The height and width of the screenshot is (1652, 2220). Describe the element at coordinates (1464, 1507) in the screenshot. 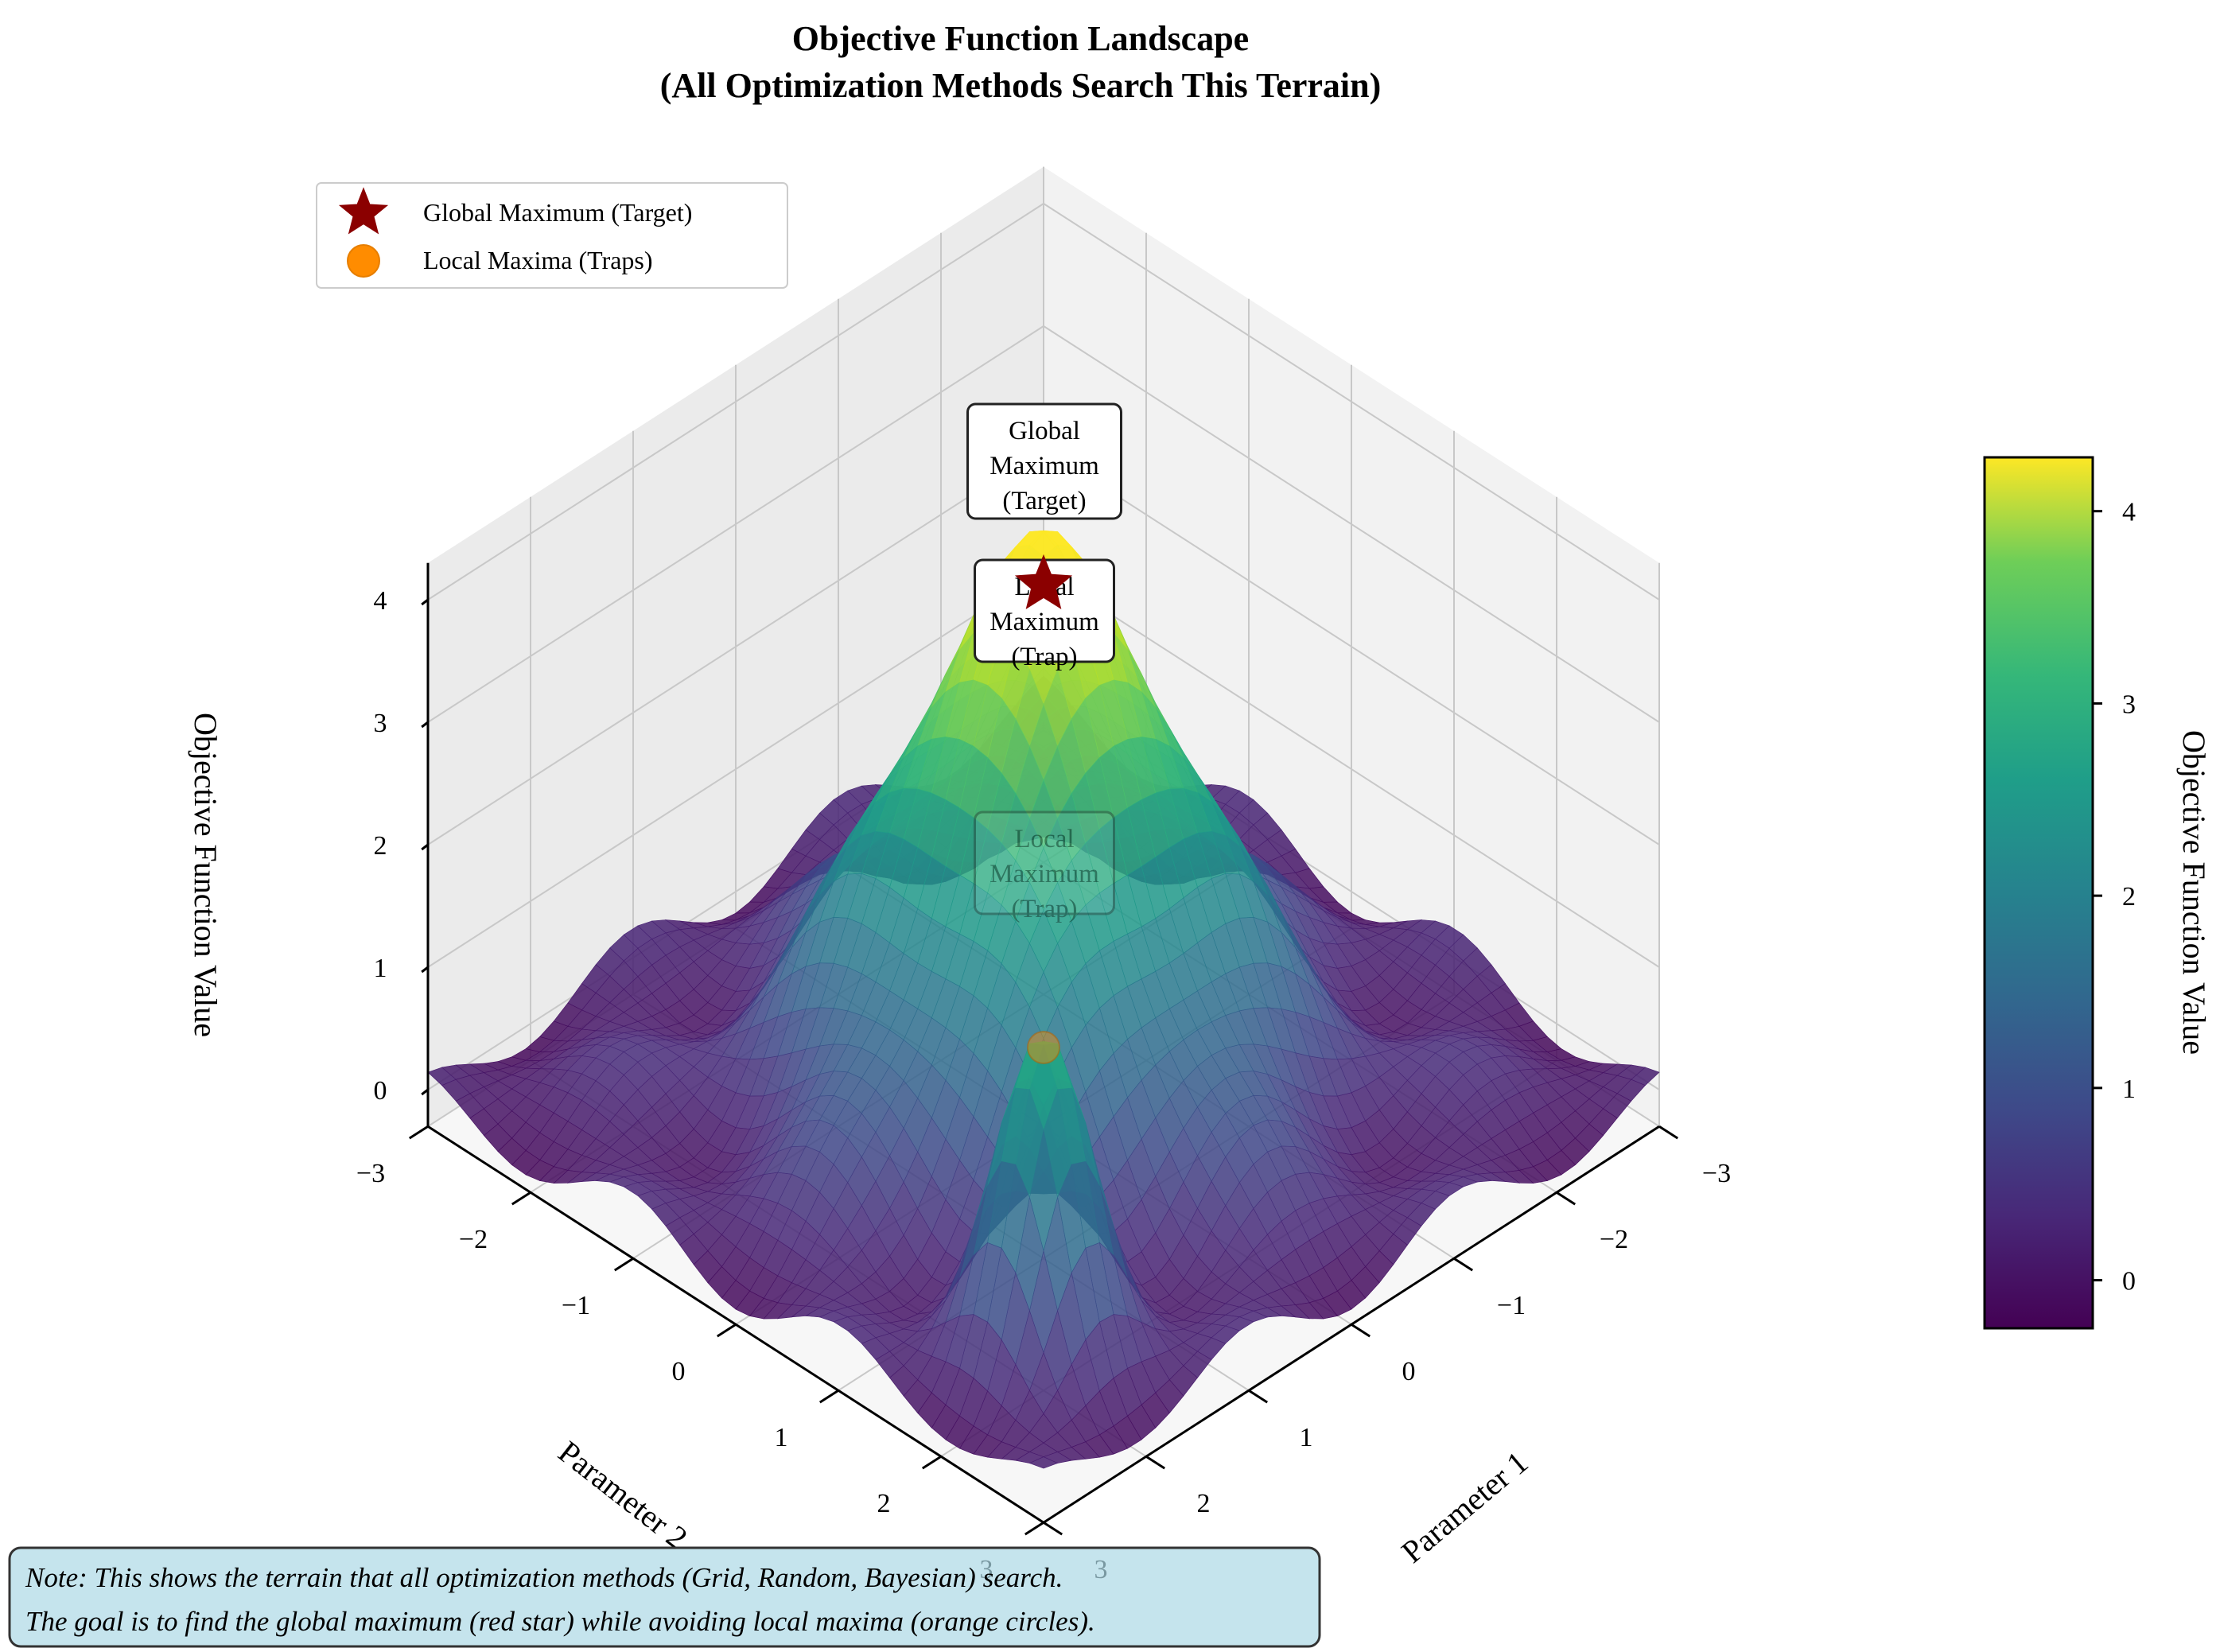

I see `x-axis-label: Parameter 1` at that location.